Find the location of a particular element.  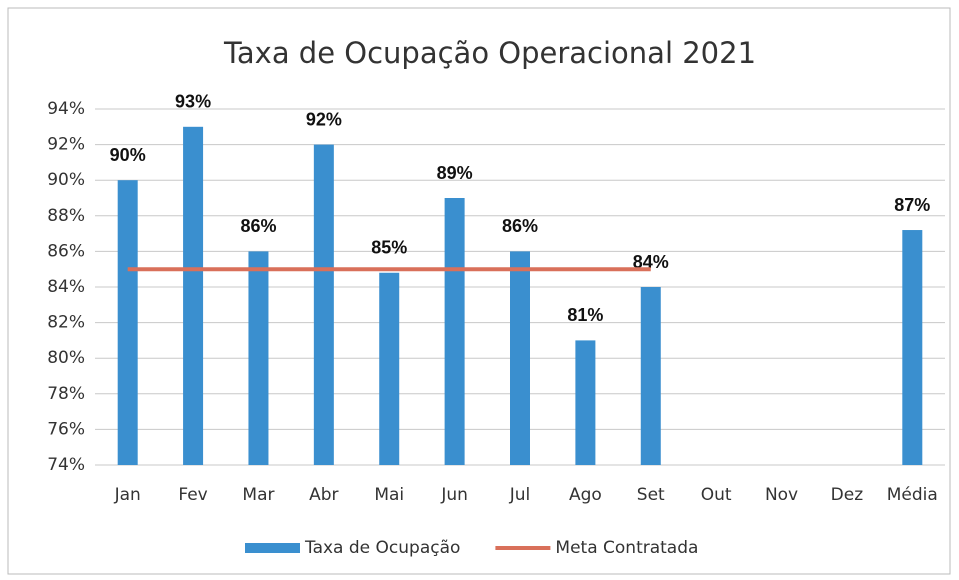

y-tick-label: 88% is located at coordinates (66, 216).